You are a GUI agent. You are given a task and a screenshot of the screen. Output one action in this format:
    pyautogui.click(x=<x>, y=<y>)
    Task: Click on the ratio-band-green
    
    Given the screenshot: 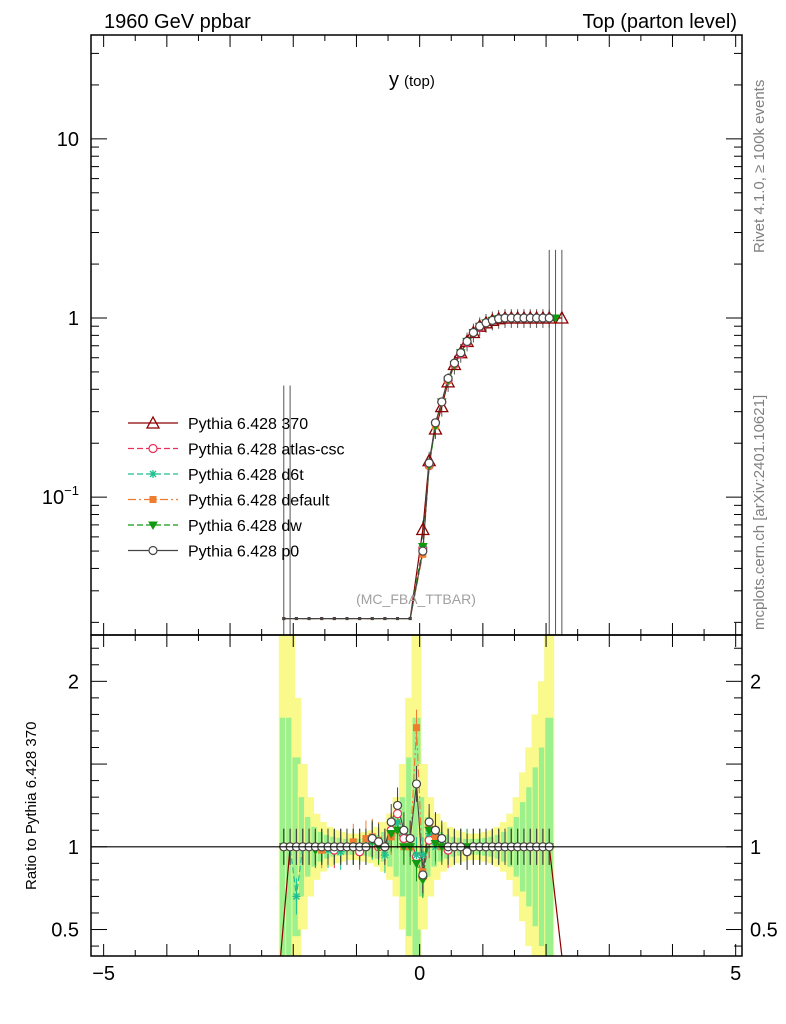 What is the action you would take?
    pyautogui.click(x=416, y=836)
    